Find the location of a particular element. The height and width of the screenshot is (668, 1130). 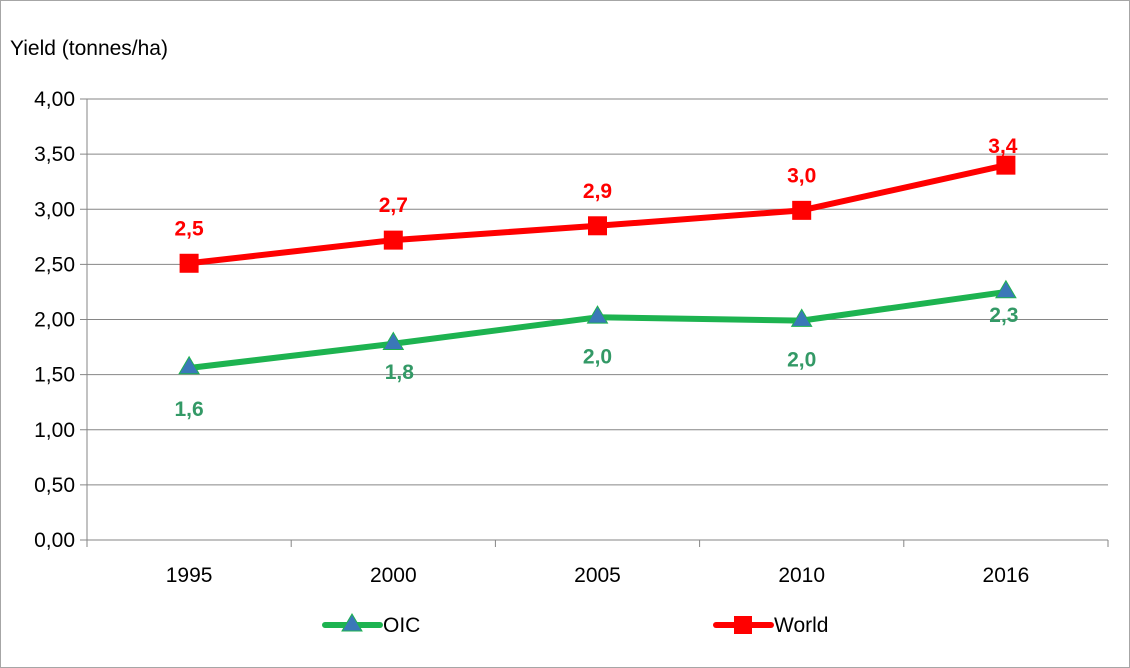

data-label-oic: 2,3 is located at coordinates (1003, 315).